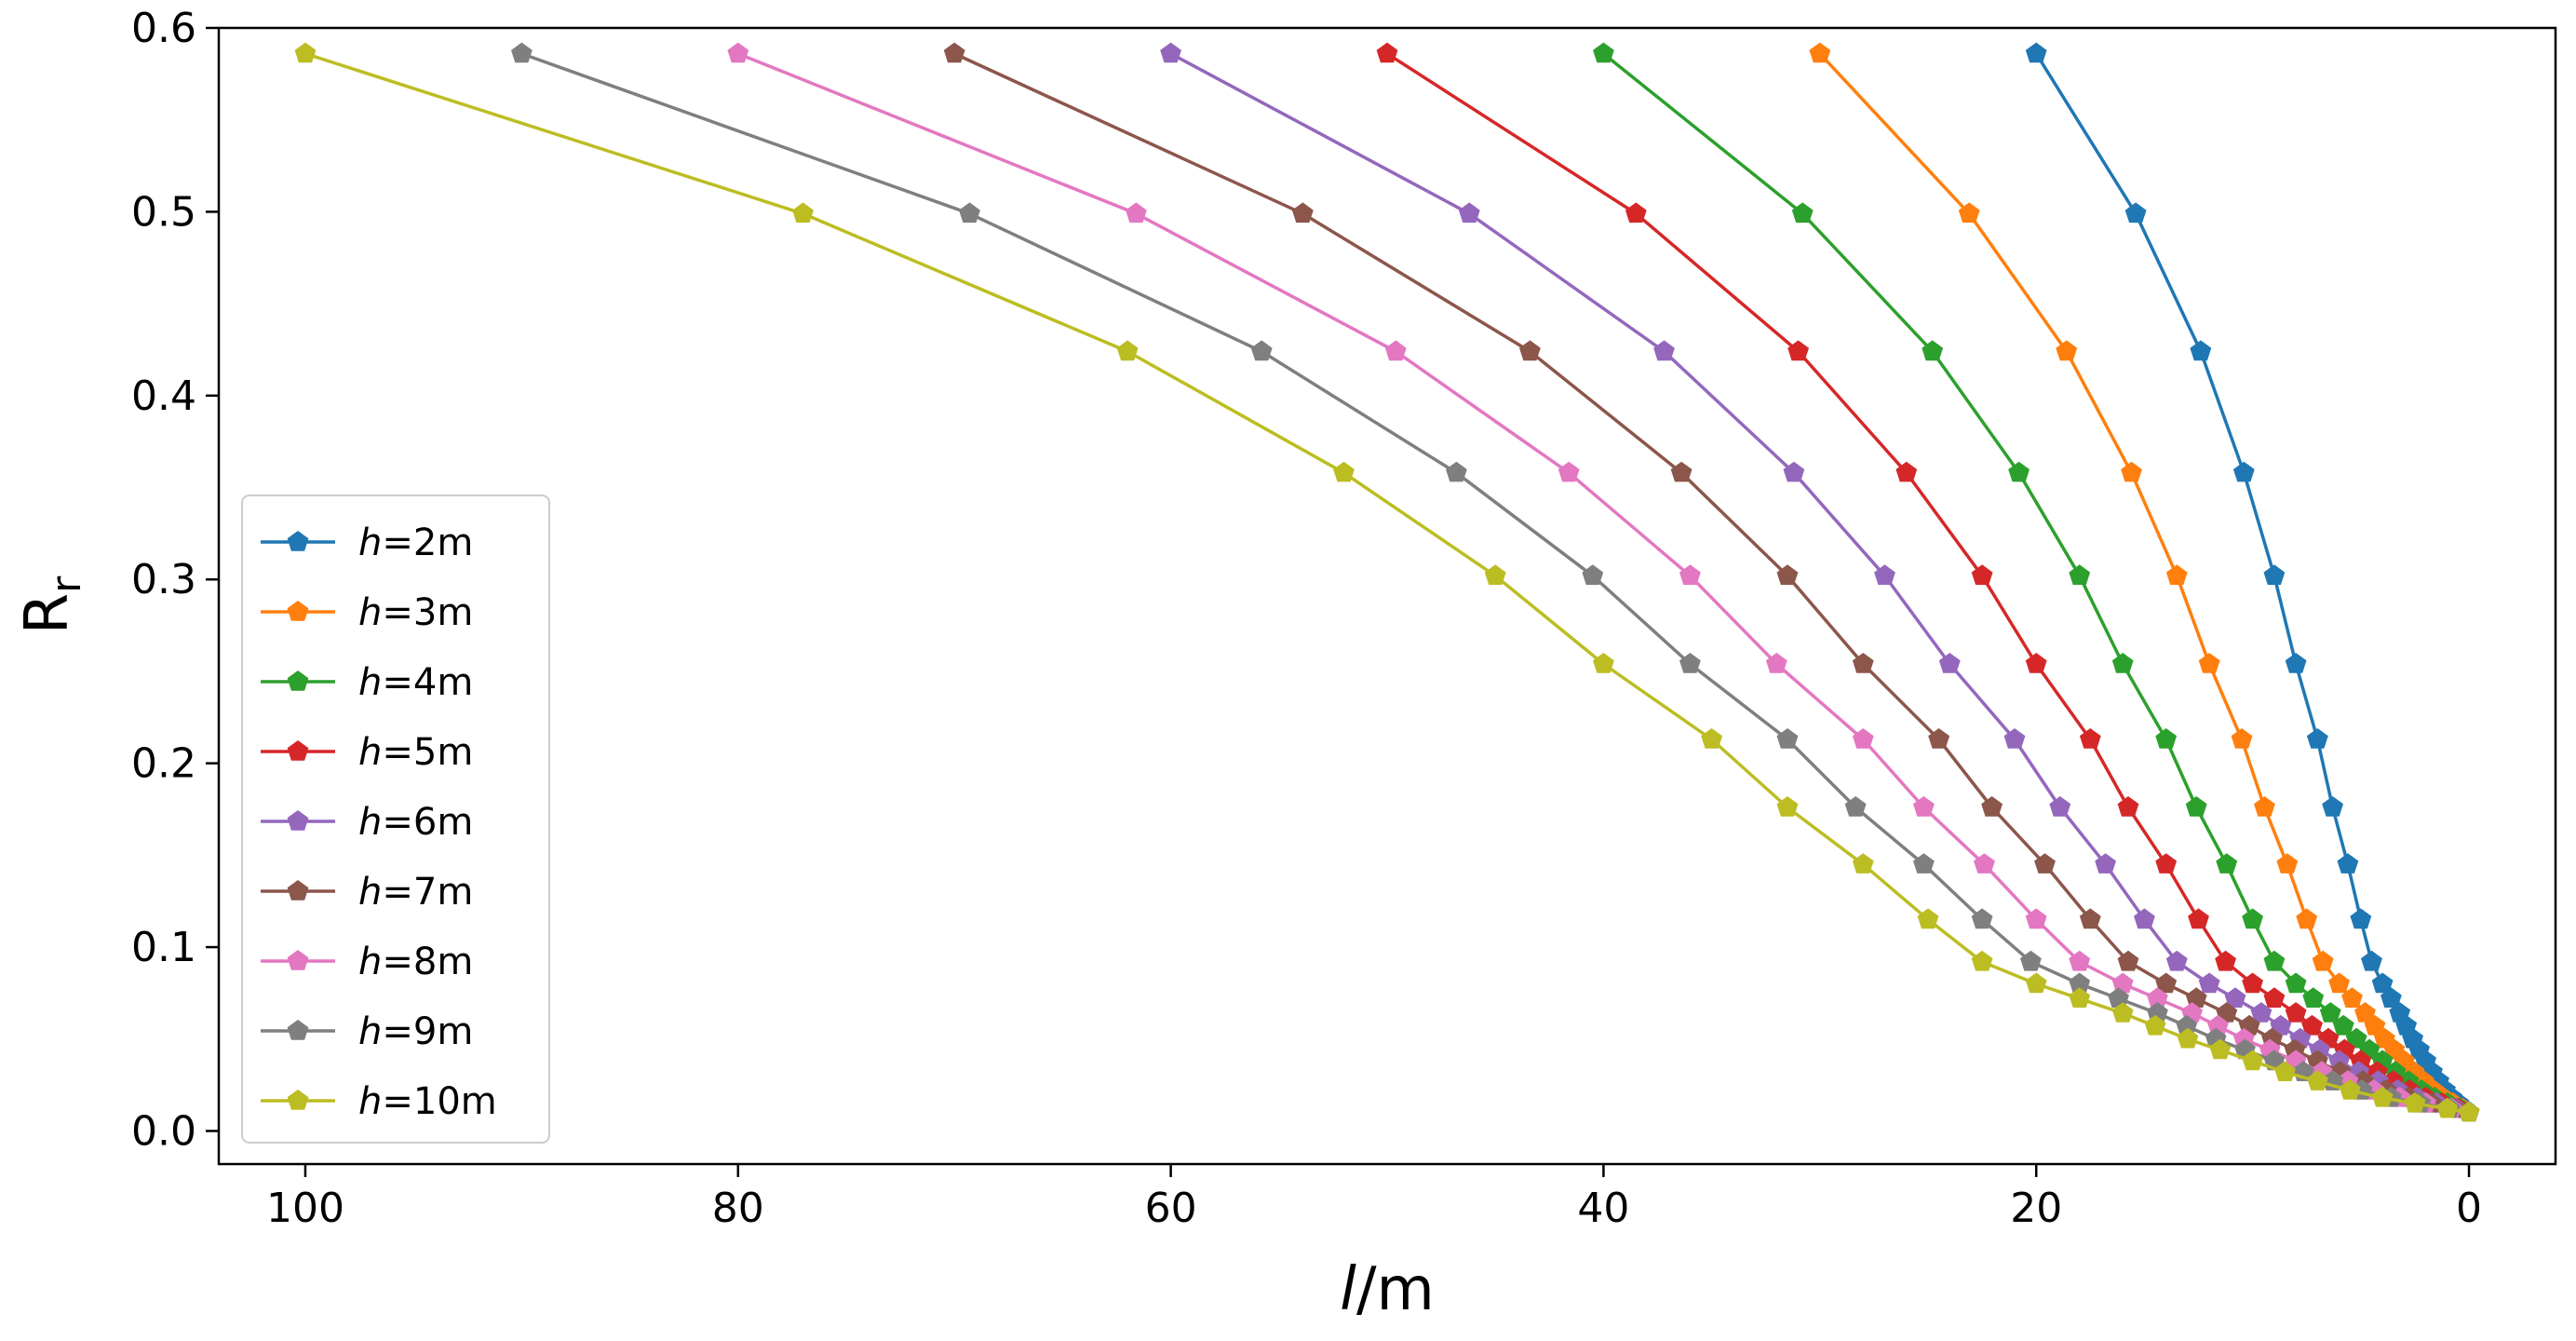 This screenshot has height=1341, width=2576. Describe the element at coordinates (367, 682) in the screenshot. I see `legend-item: h=4m` at that location.